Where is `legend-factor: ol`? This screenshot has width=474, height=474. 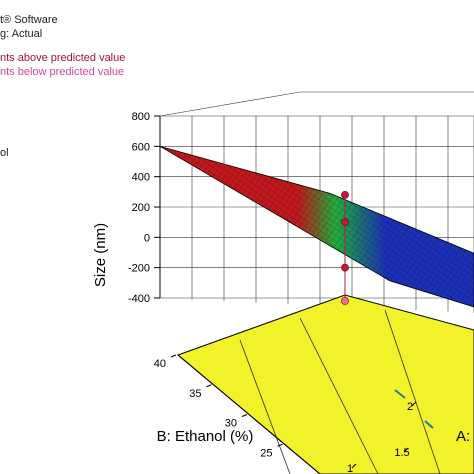 legend-factor: ol is located at coordinates (4, 153).